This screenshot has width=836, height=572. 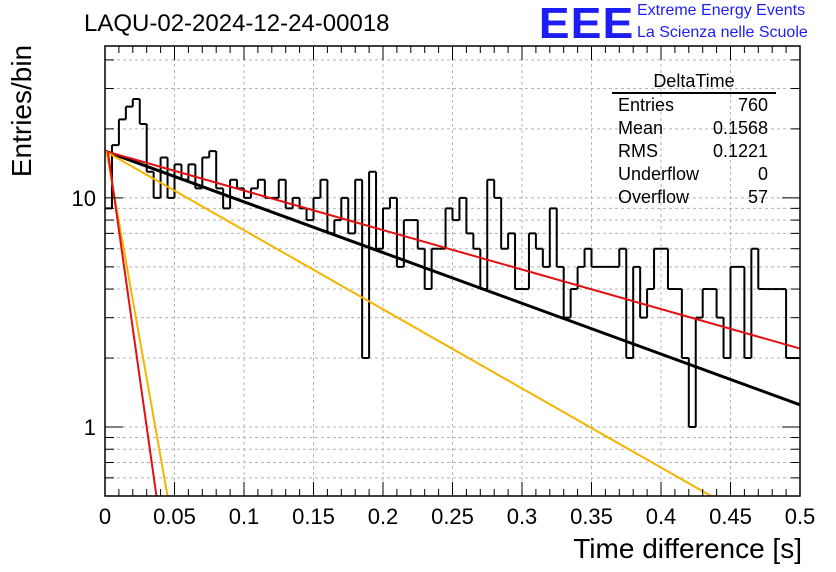 What do you see at coordinates (694, 105) in the screenshot?
I see `stats-row: Entries 760` at bounding box center [694, 105].